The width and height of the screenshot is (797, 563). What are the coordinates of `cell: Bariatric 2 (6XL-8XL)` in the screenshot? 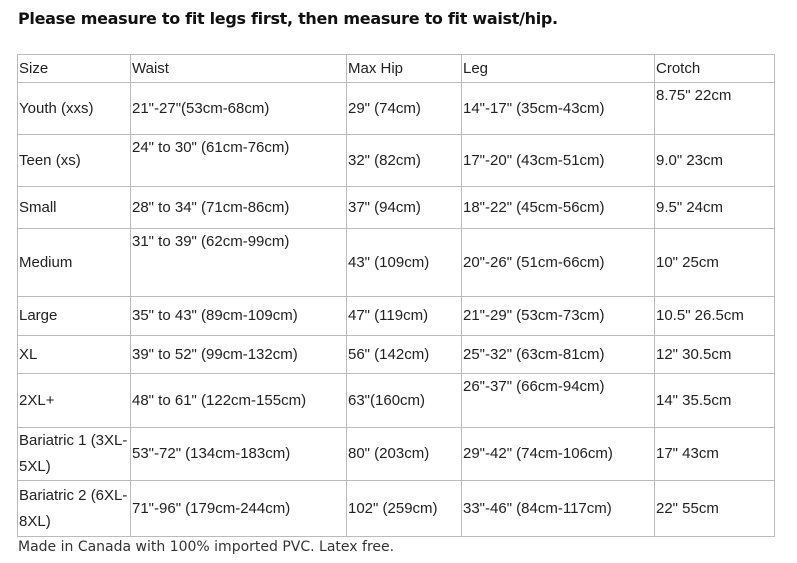 It's located at (74, 508).